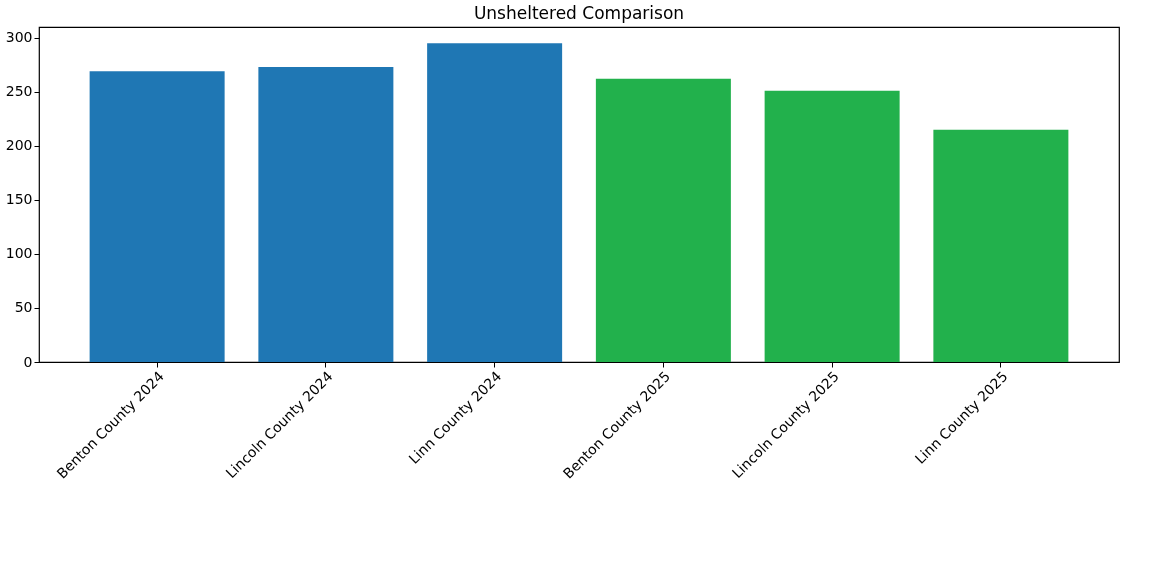 The width and height of the screenshot is (1152, 570). What do you see at coordinates (23, 307) in the screenshot?
I see `y-tick-label: 50` at bounding box center [23, 307].